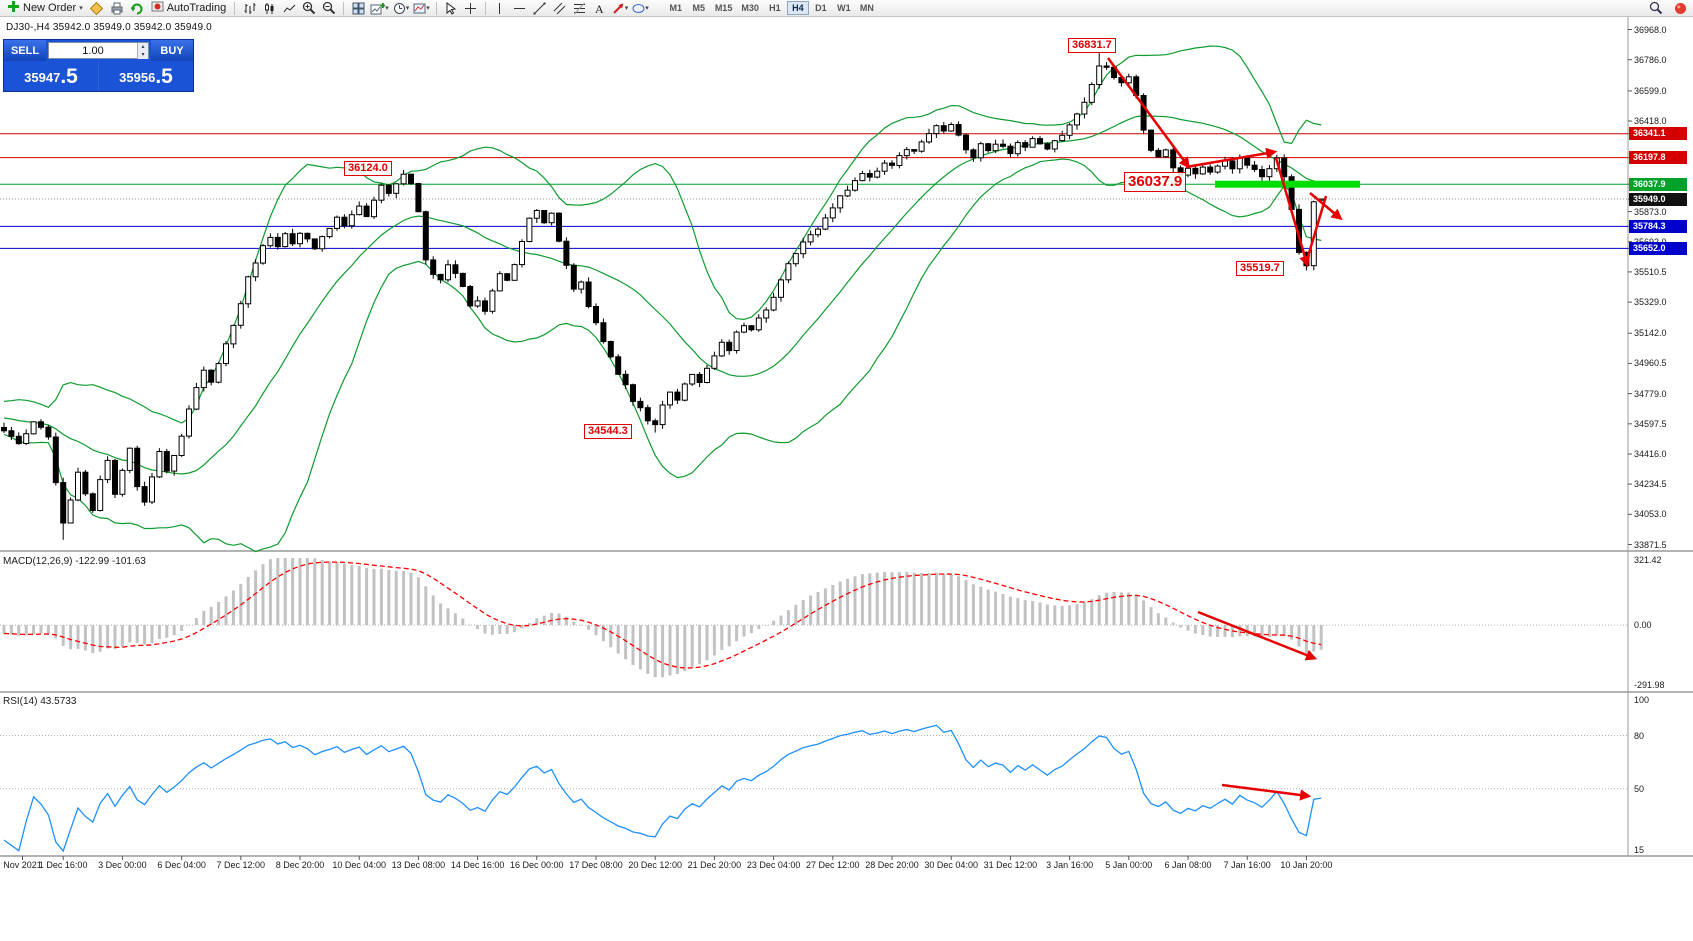  Describe the element at coordinates (821, 8) in the screenshot. I see `timeframe-button-d1: D1` at that location.